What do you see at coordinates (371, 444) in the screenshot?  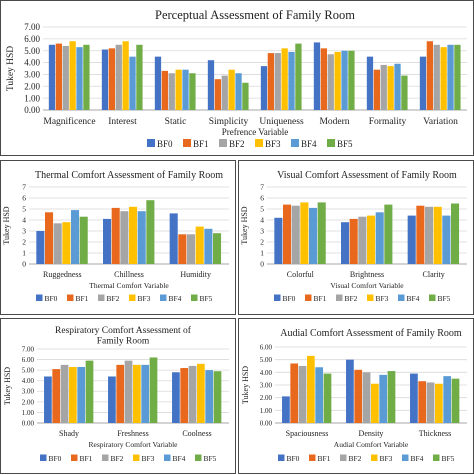 I see `x-axis-label: Audial Comfort Variable` at bounding box center [371, 444].